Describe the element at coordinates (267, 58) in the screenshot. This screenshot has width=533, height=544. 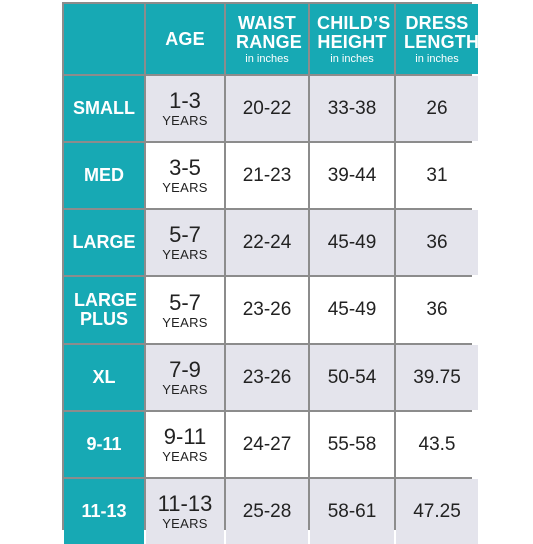
I see `header-waist-unit: in inches` at that location.